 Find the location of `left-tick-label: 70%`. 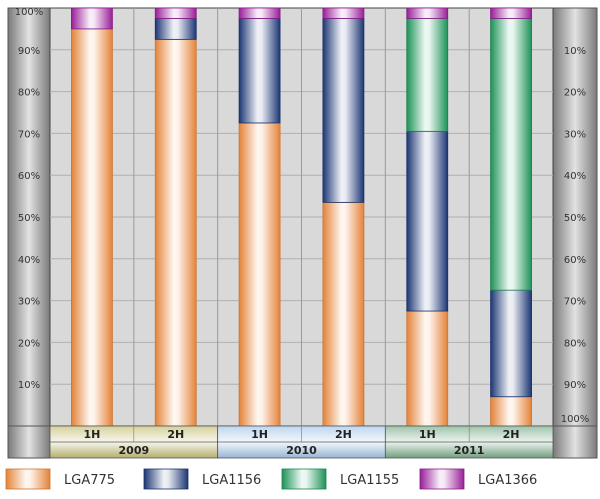

left-tick-label: 70% is located at coordinates (29, 134).